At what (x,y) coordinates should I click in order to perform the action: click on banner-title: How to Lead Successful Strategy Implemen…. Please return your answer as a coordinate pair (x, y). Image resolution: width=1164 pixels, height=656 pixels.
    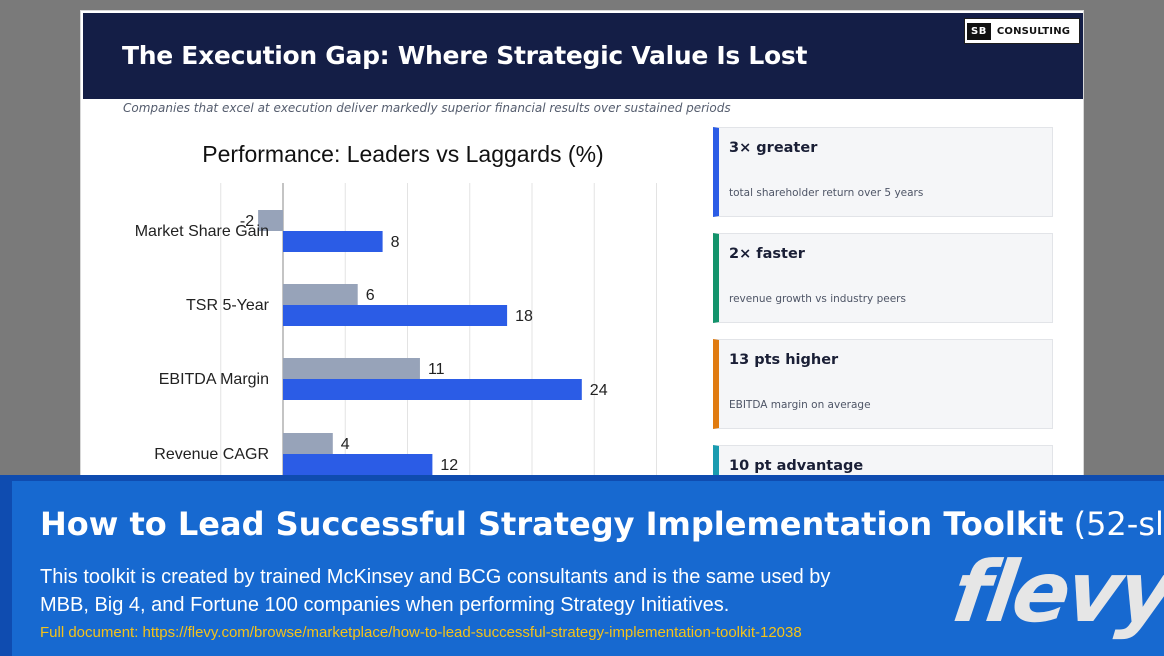
    Looking at the image, I should click on (602, 524).